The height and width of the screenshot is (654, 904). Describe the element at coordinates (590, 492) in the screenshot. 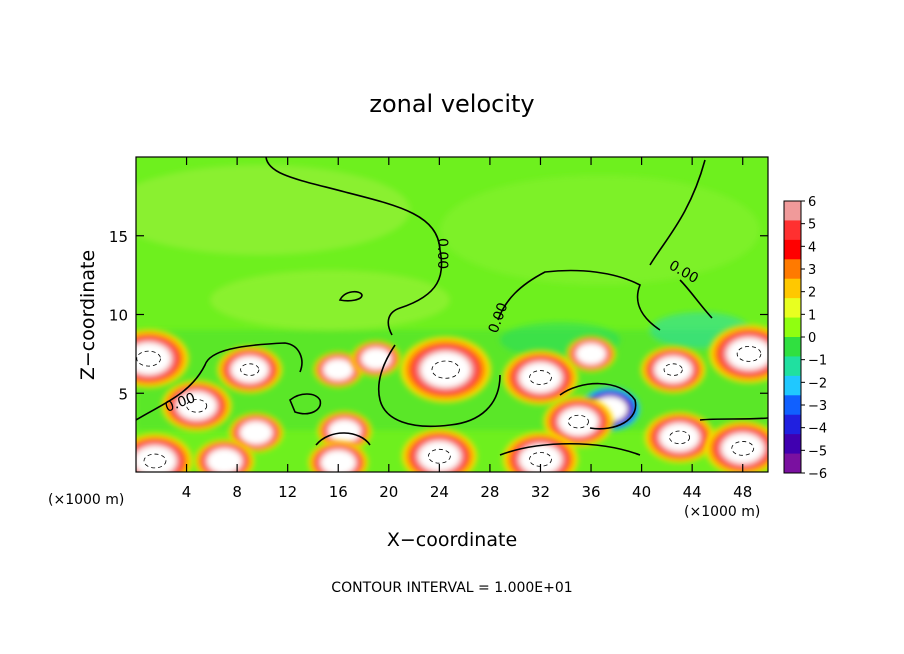

I see `x-tick-label-8: 36` at that location.